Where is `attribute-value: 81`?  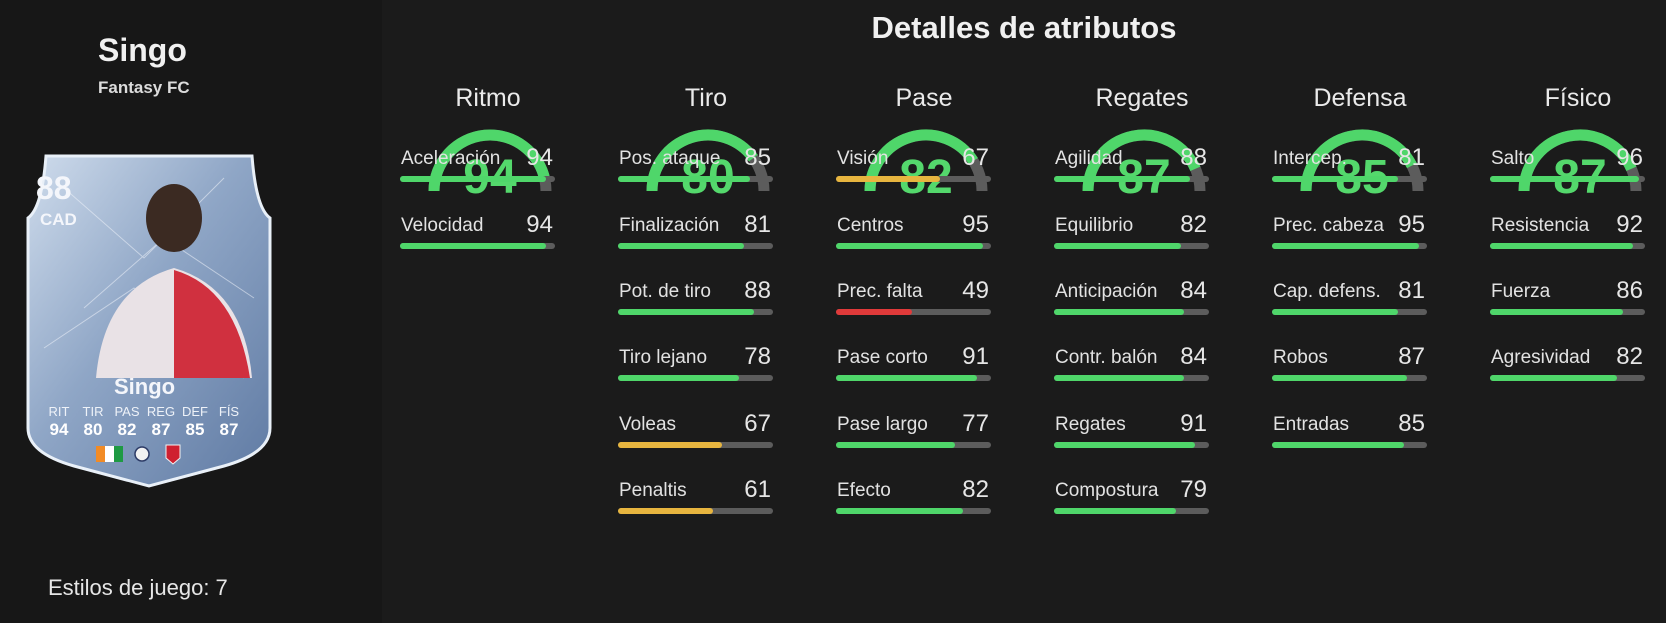
attribute-value: 81 is located at coordinates (1411, 157).